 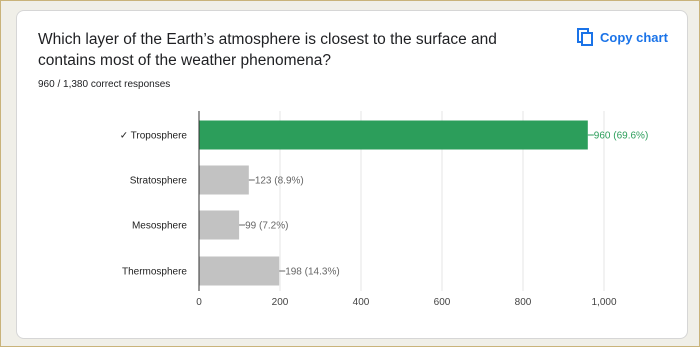 I want to click on data-label: 123 (8.9%), so click(x=279, y=181).